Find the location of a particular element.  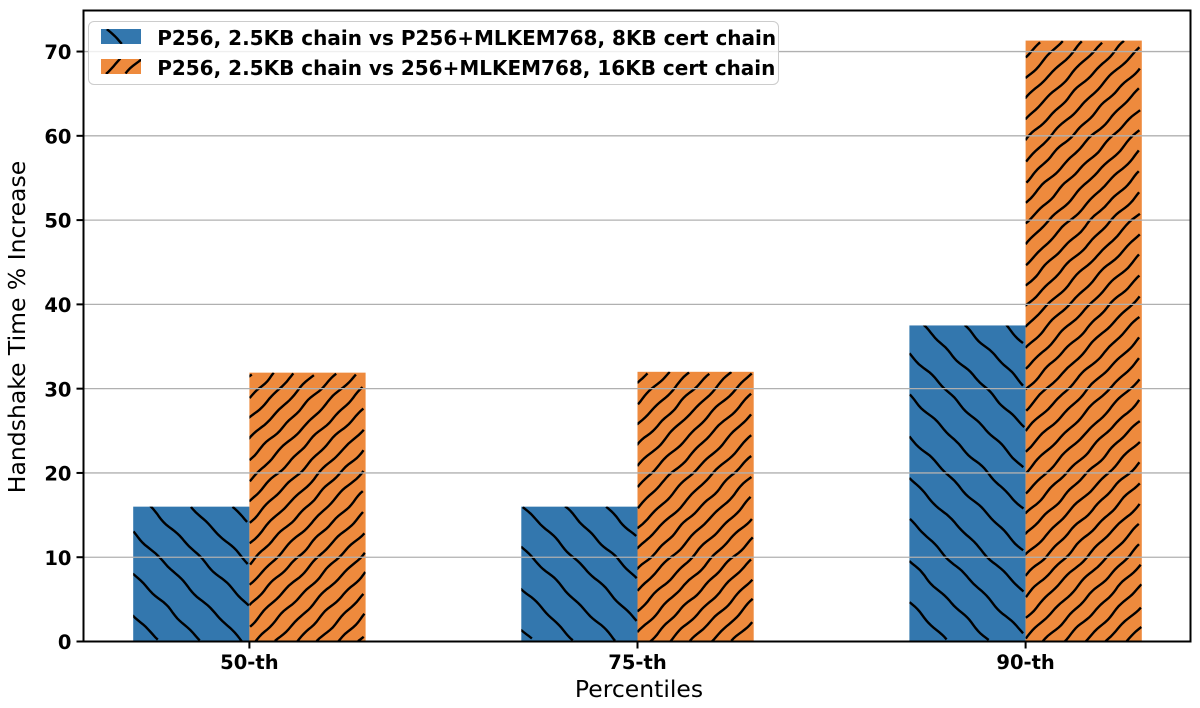

bar-hatch-b2 is located at coordinates (967, 483).